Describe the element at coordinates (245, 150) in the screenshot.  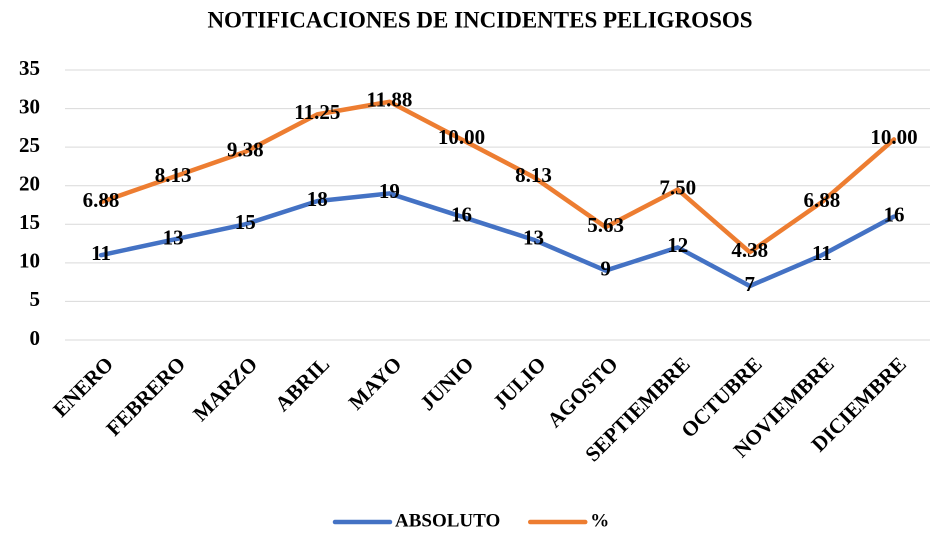
I see `data-label: 9.38` at that location.